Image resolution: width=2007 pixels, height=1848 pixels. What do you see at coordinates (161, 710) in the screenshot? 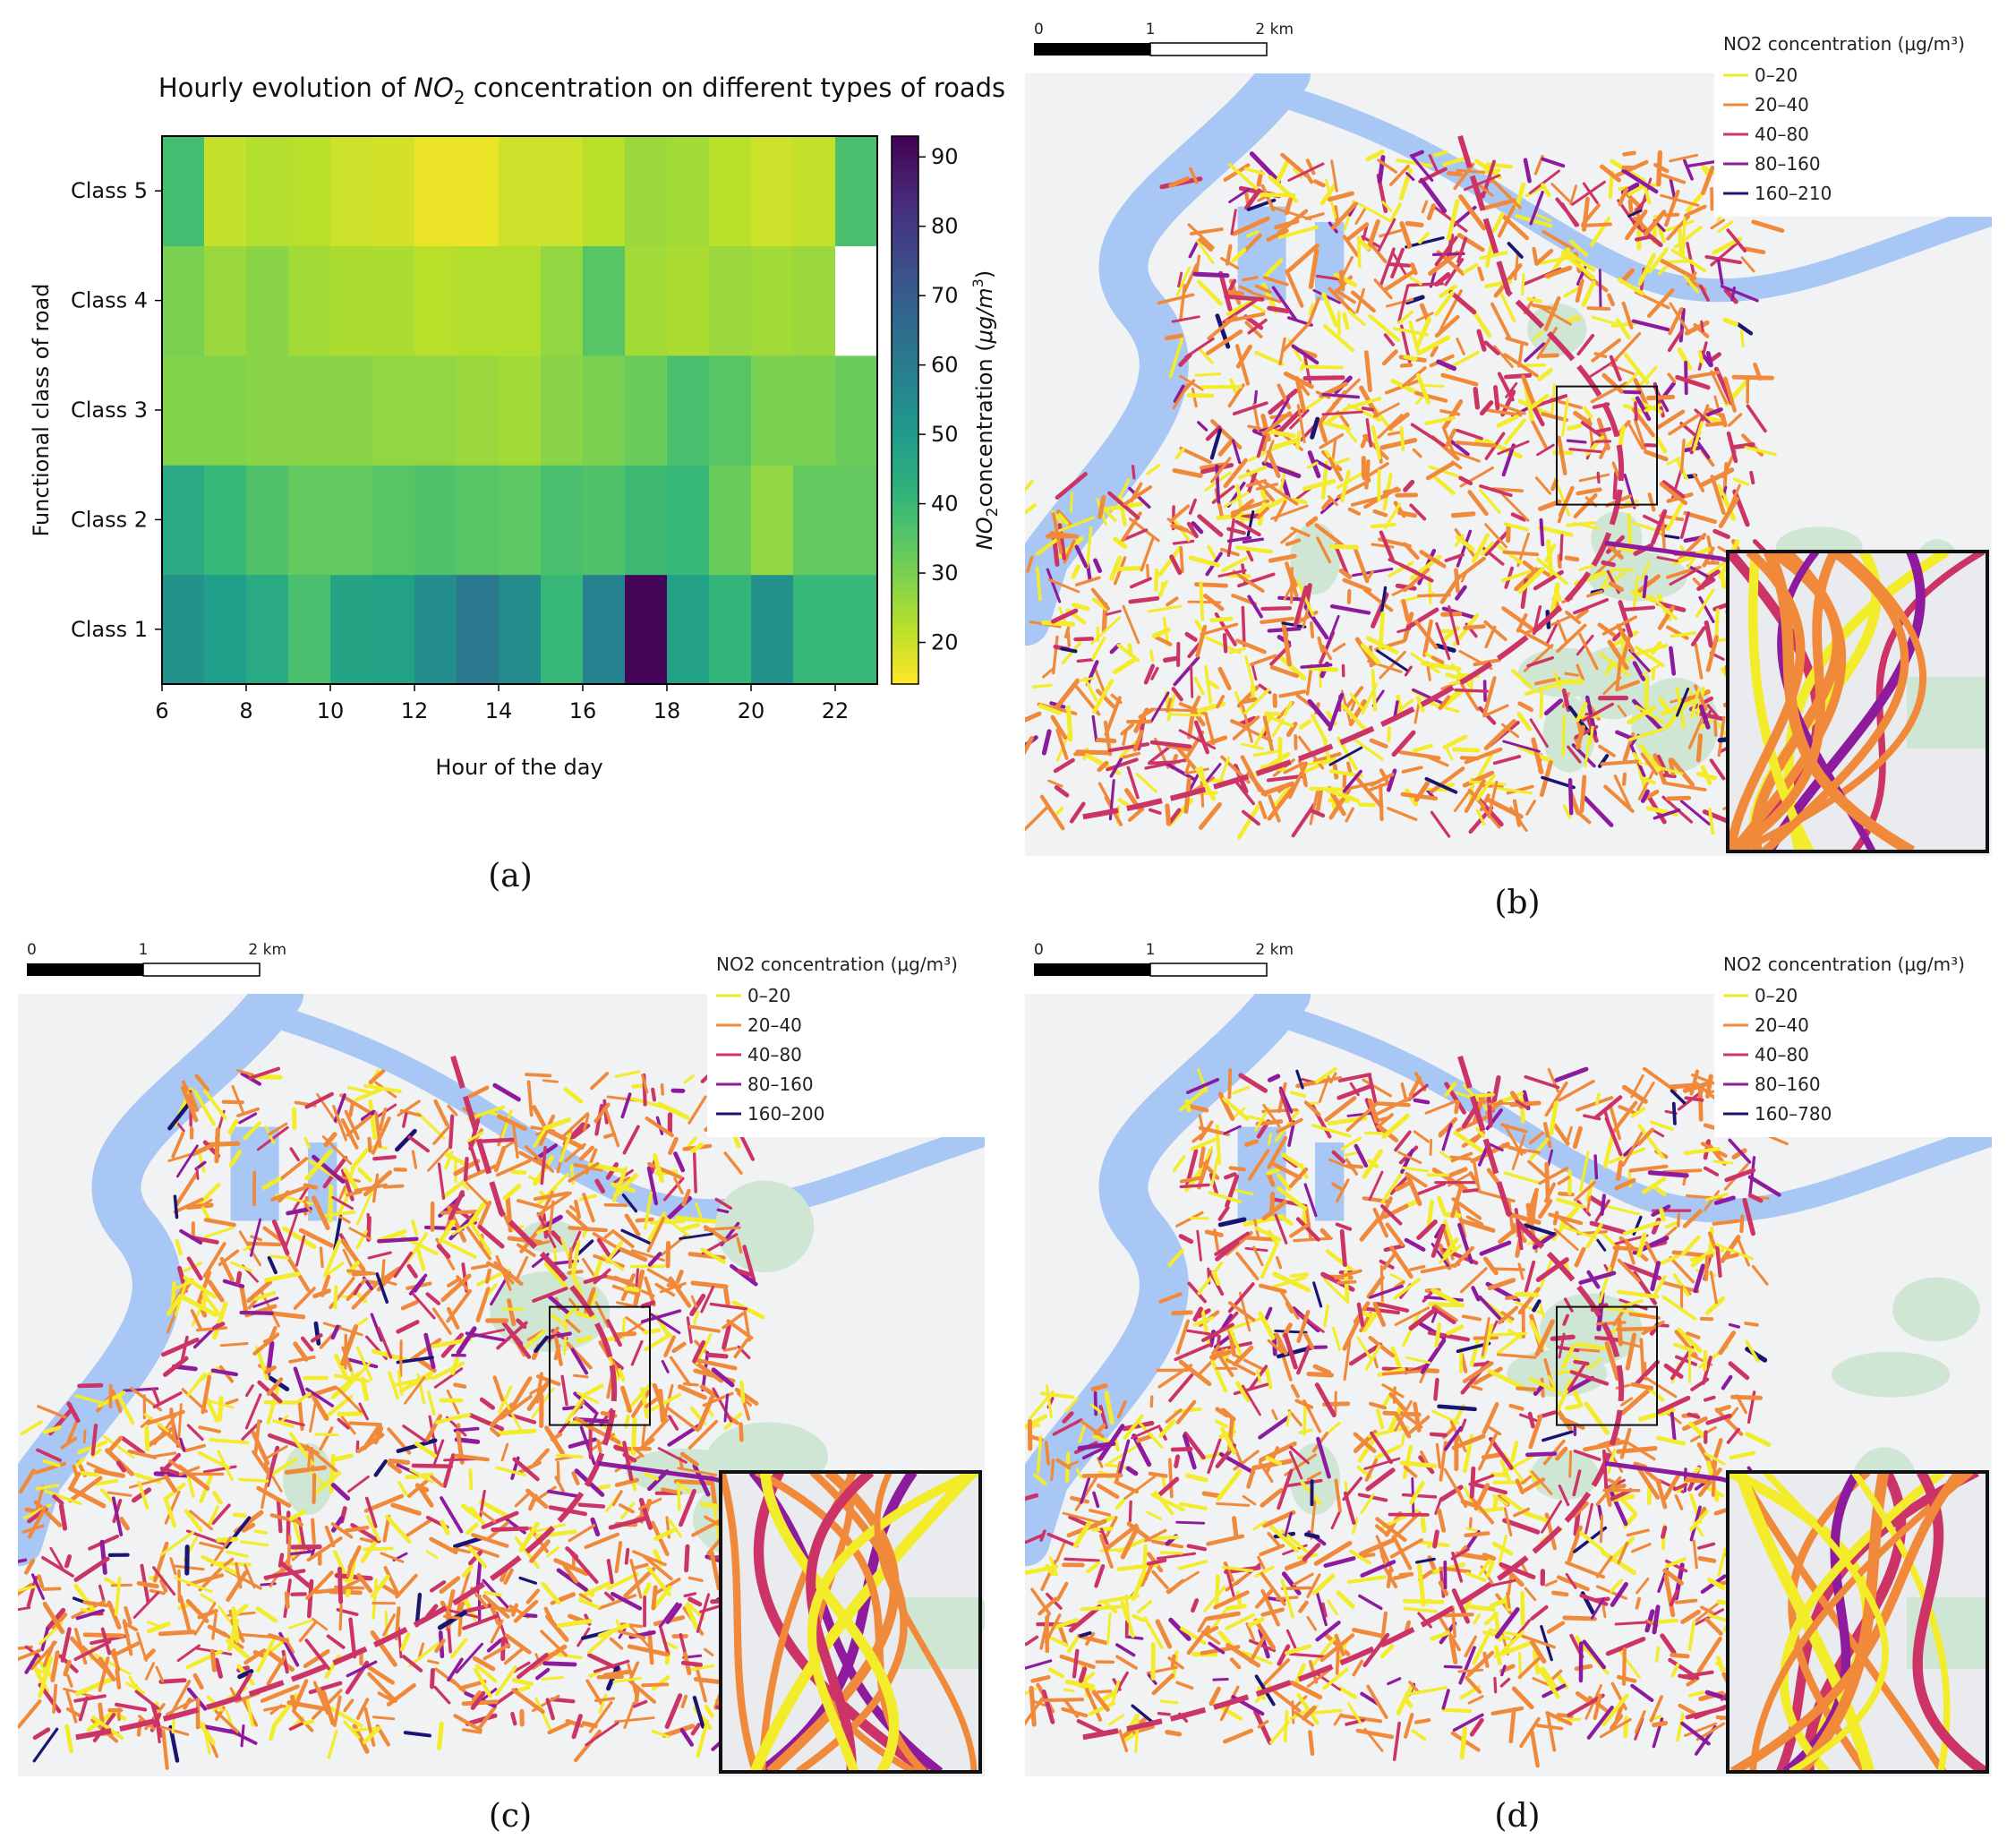
I see `x-tick-label: 6` at bounding box center [161, 710].